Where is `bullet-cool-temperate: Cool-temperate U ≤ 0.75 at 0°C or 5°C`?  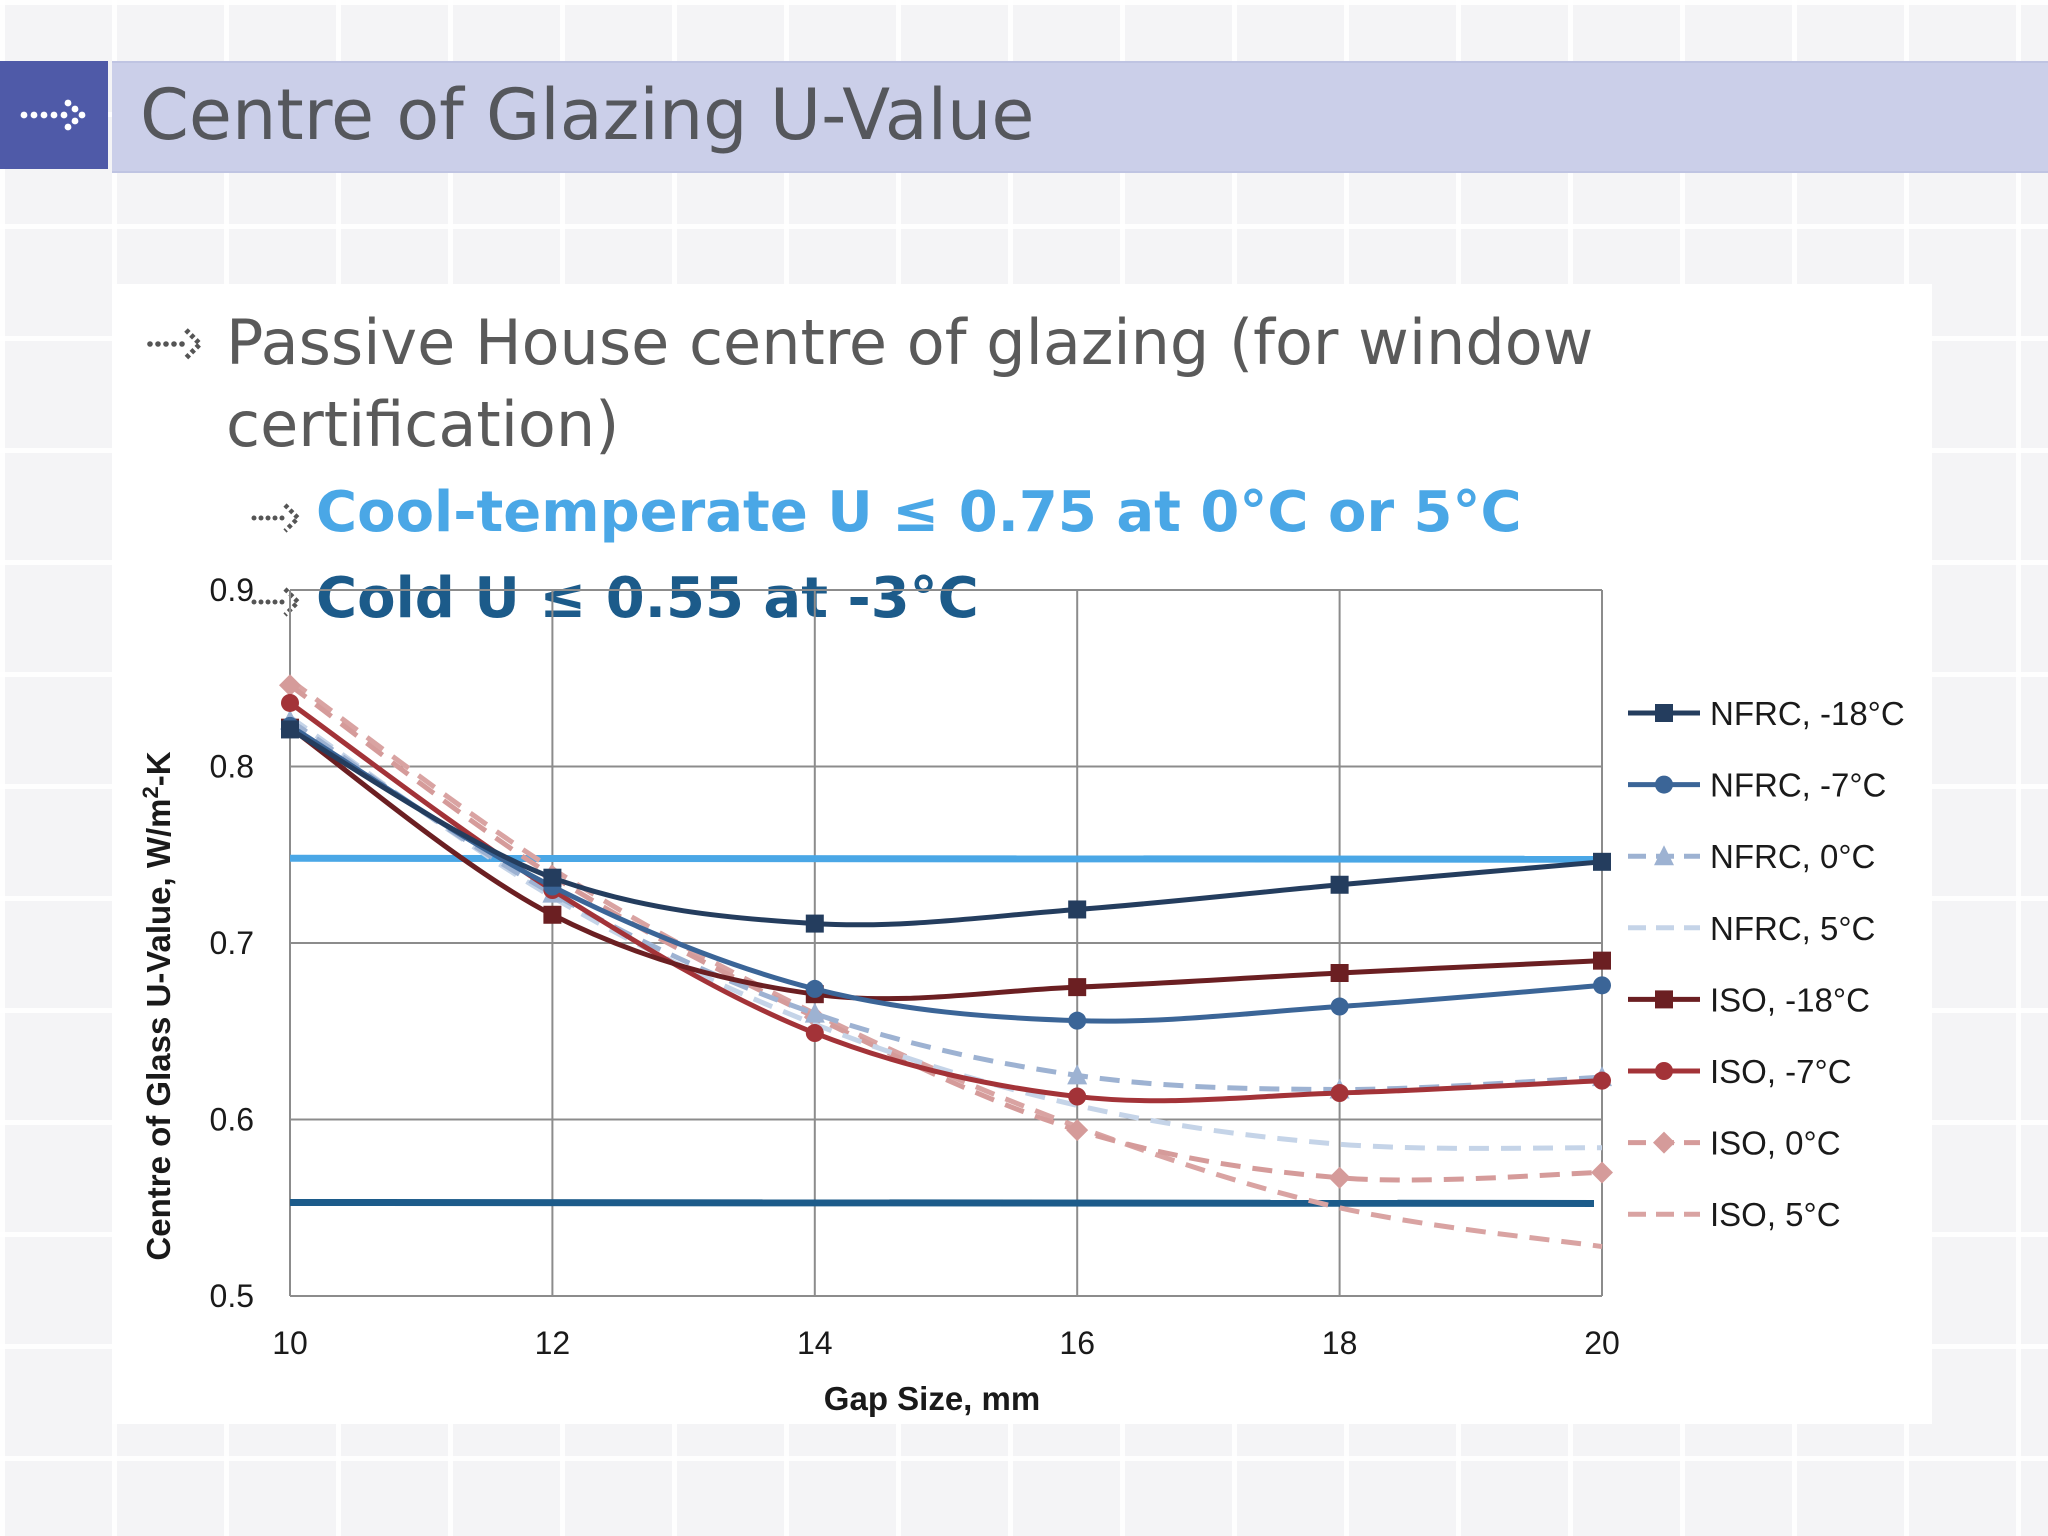
bullet-cool-temperate: Cool-temperate U ≤ 0.75 at 0°C or 5°C is located at coordinates (919, 512).